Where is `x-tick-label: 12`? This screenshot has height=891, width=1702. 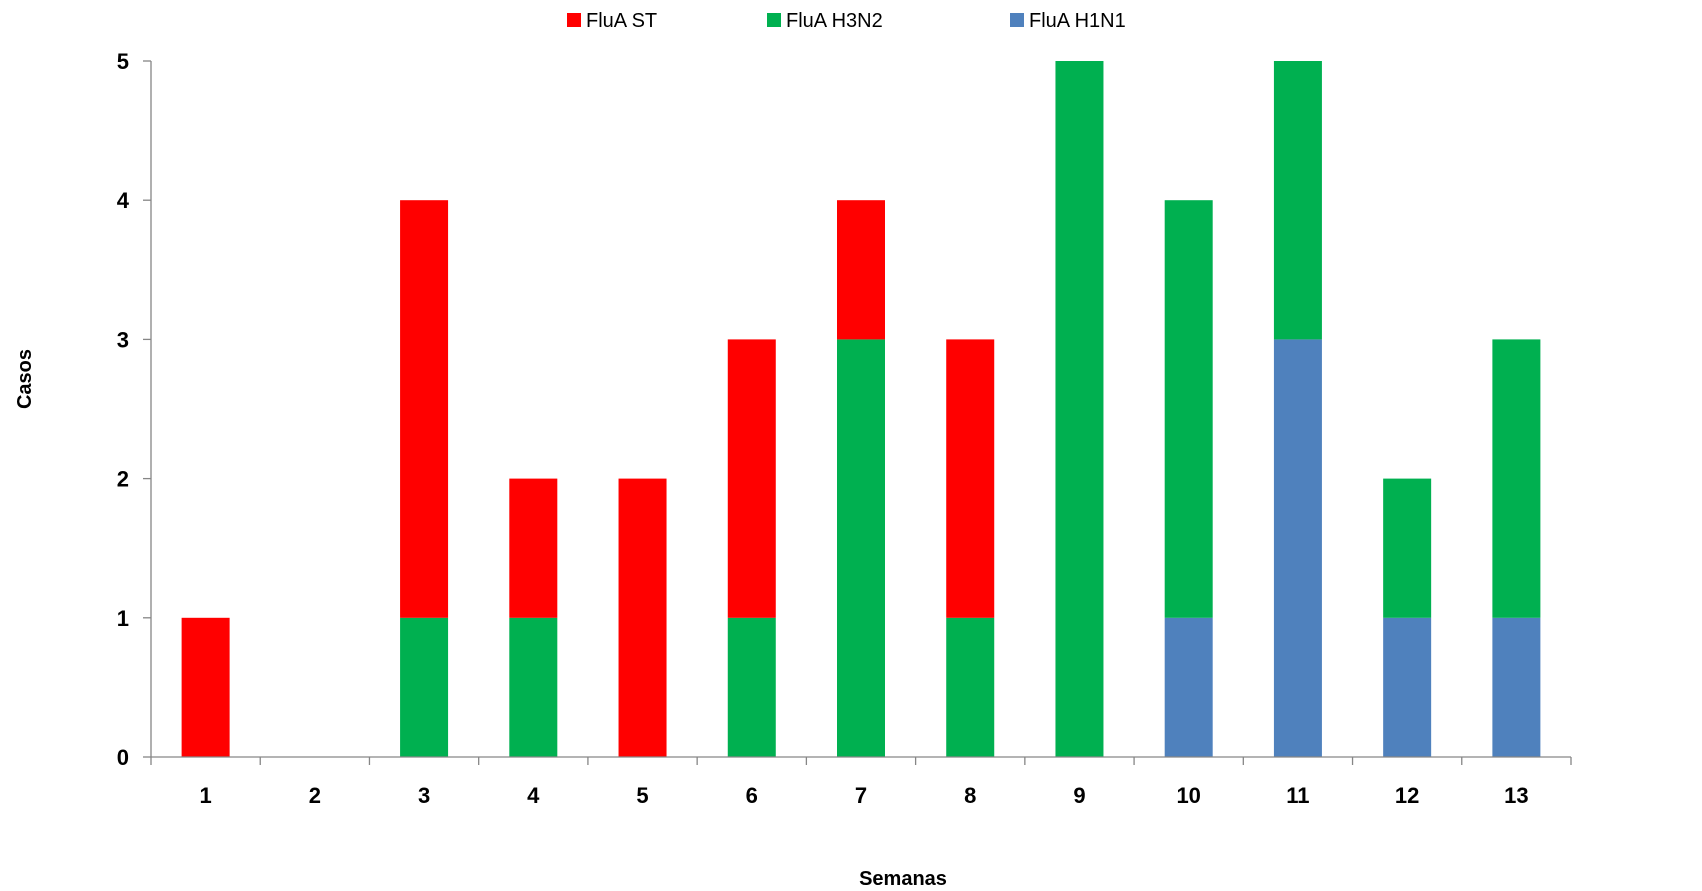 x-tick-label: 12 is located at coordinates (1407, 795).